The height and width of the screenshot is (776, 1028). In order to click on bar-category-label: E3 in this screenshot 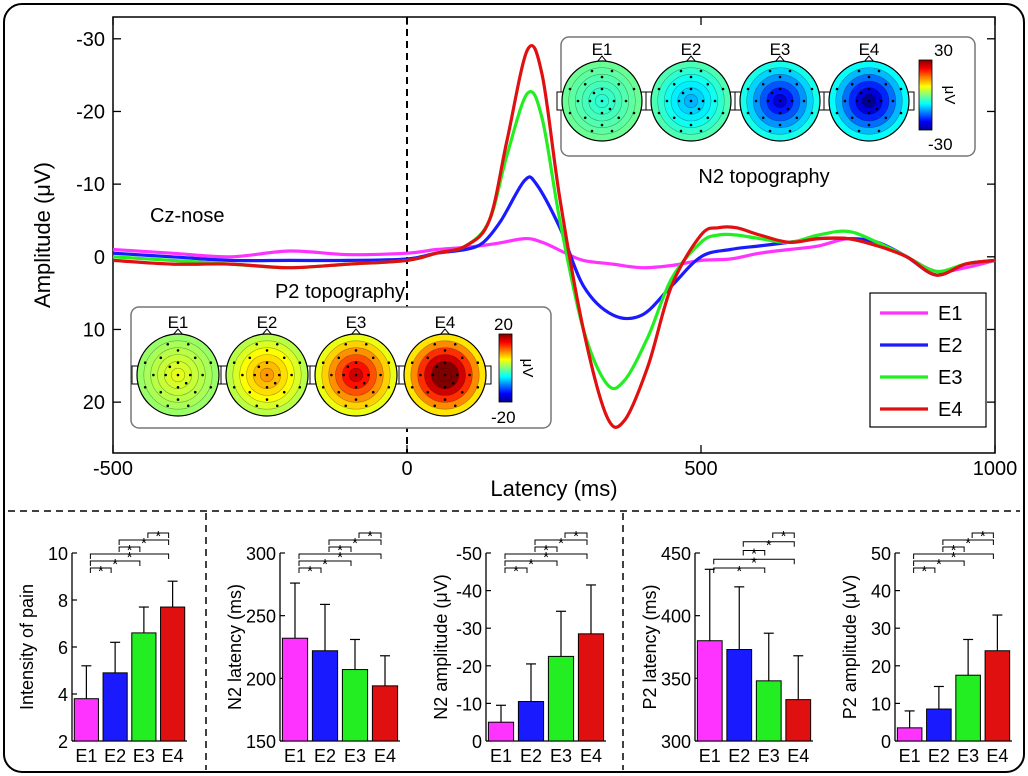, I will do `click(355, 756)`.